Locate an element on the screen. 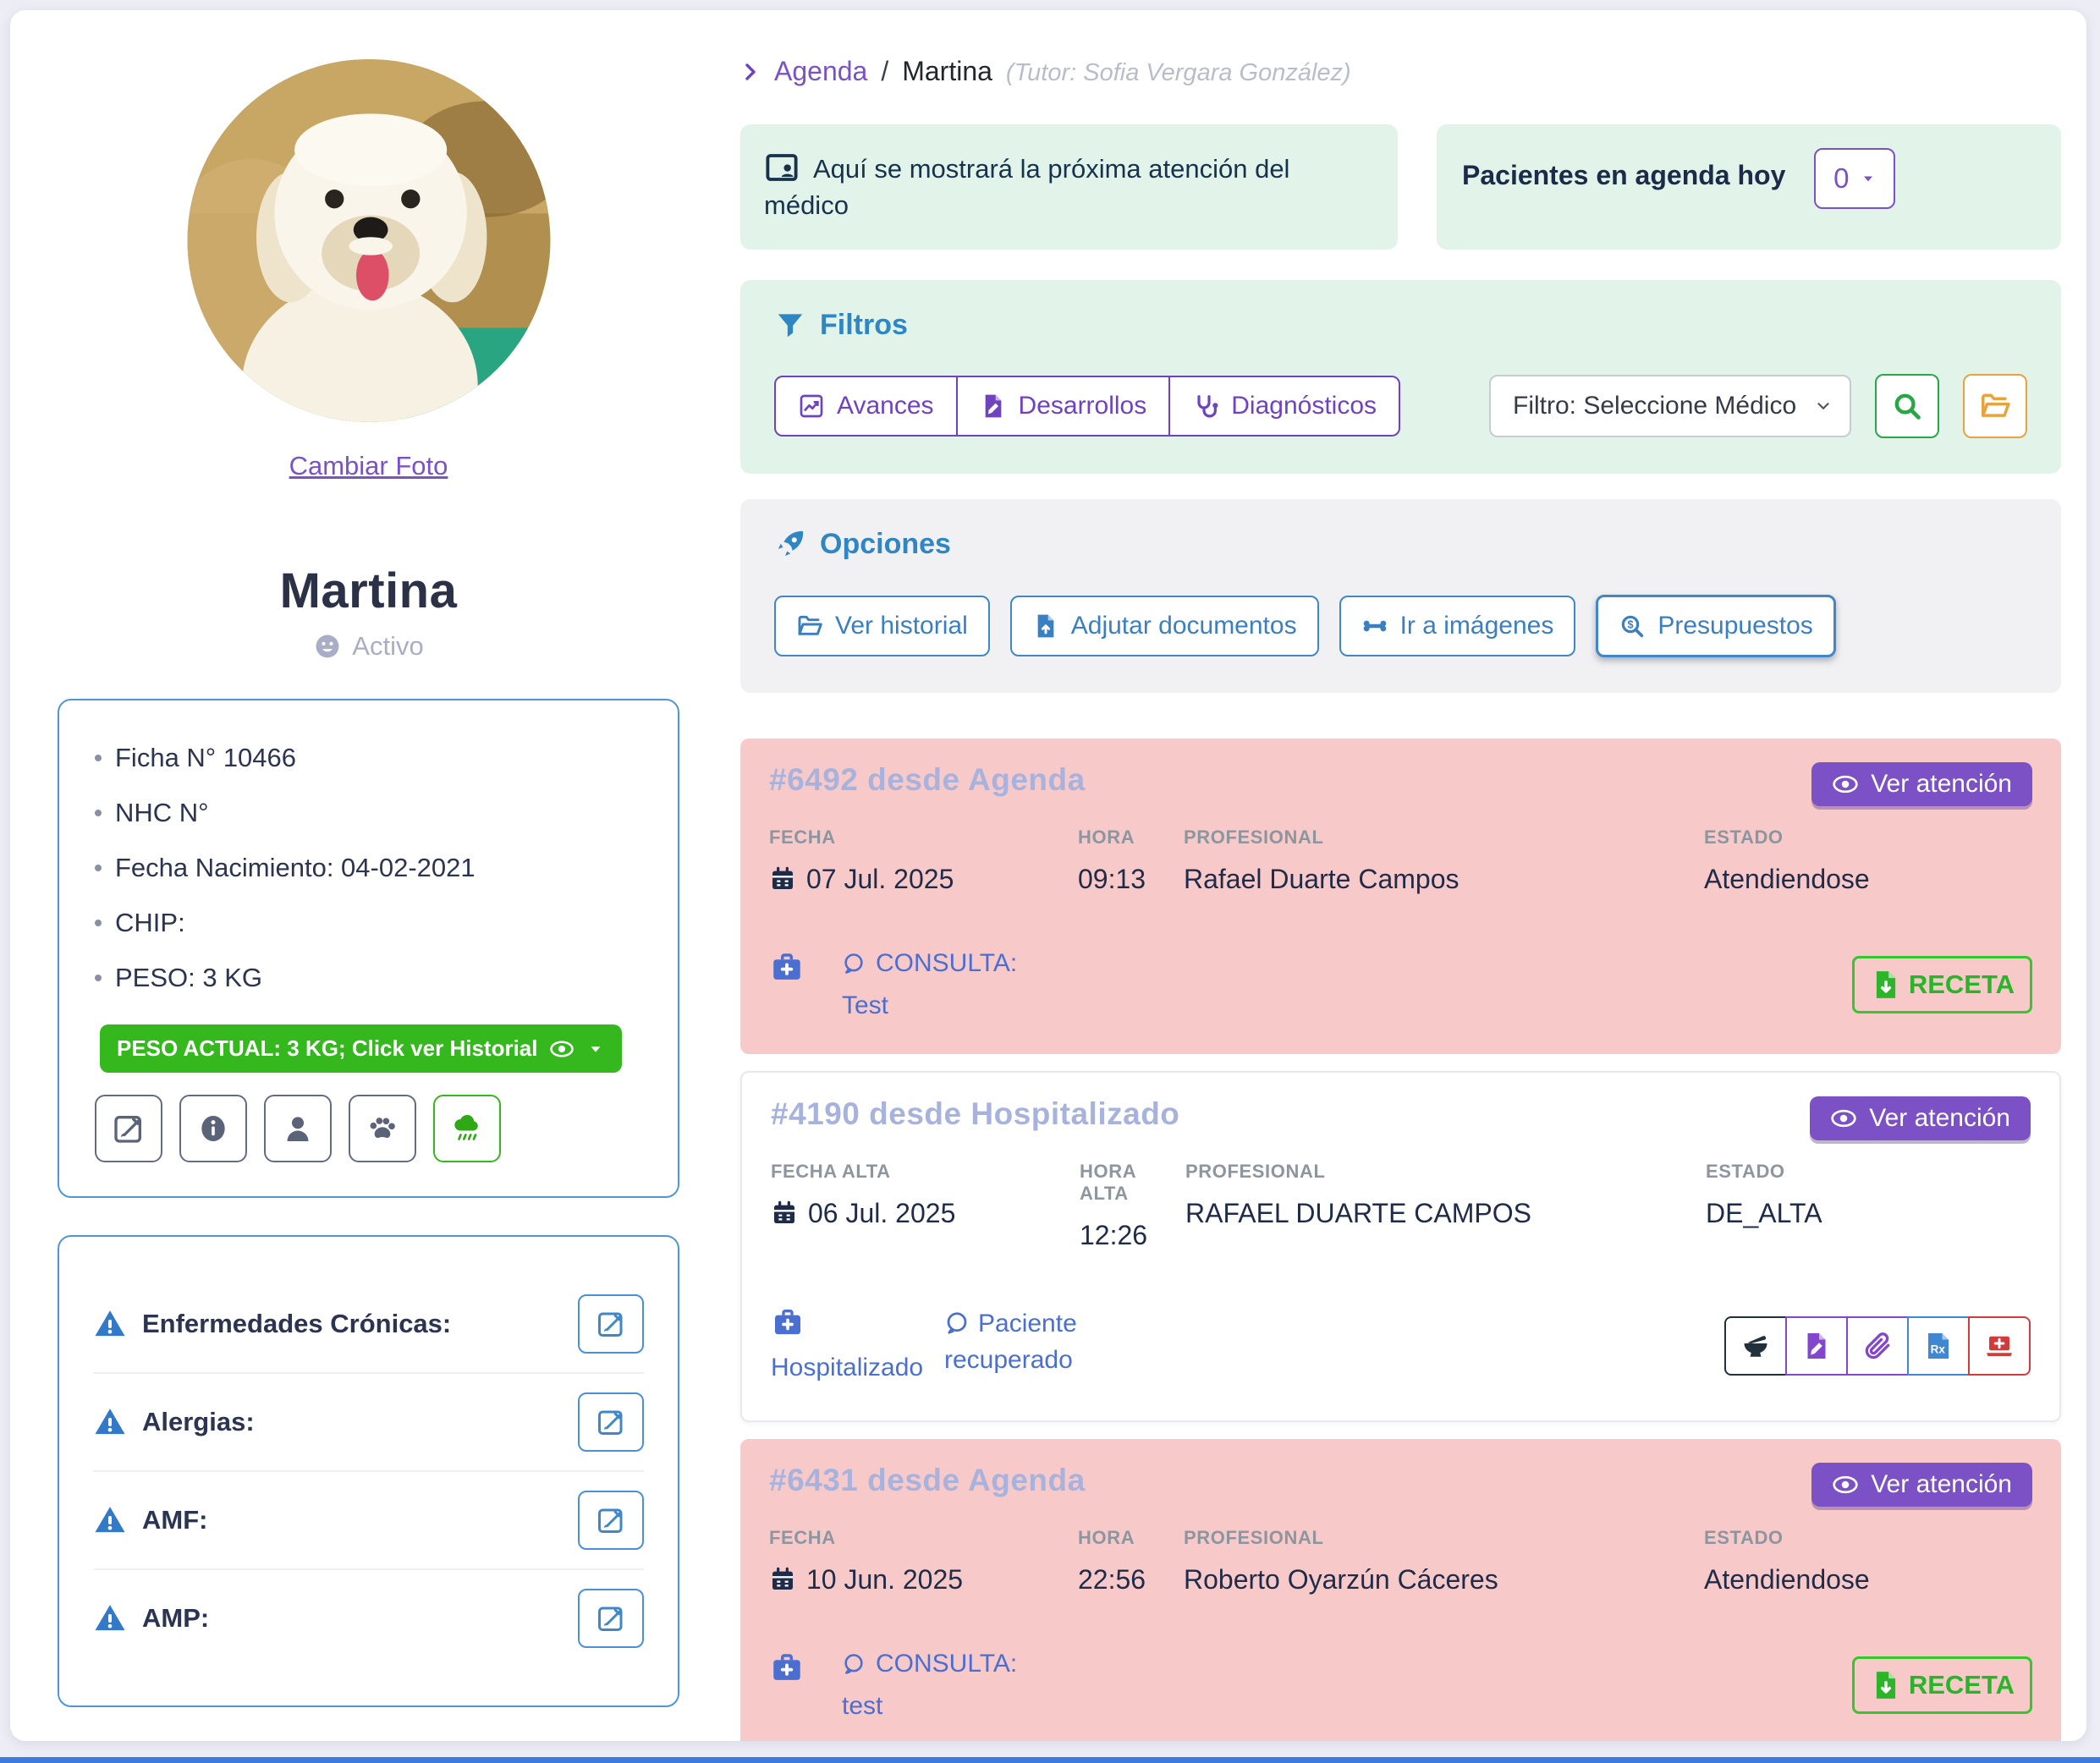 This screenshot has width=2100, height=1763. chevron-right-icon is located at coordinates (751, 71).